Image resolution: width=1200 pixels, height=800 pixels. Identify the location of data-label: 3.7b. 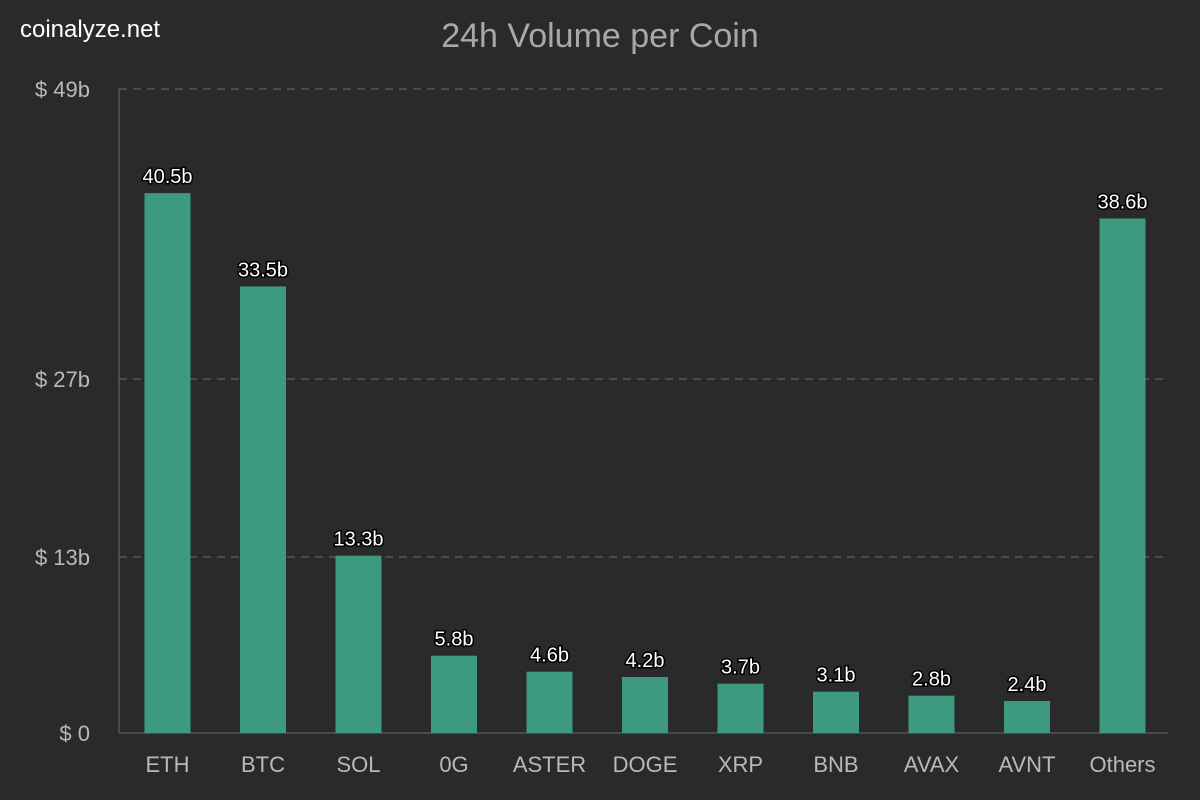
(740, 668).